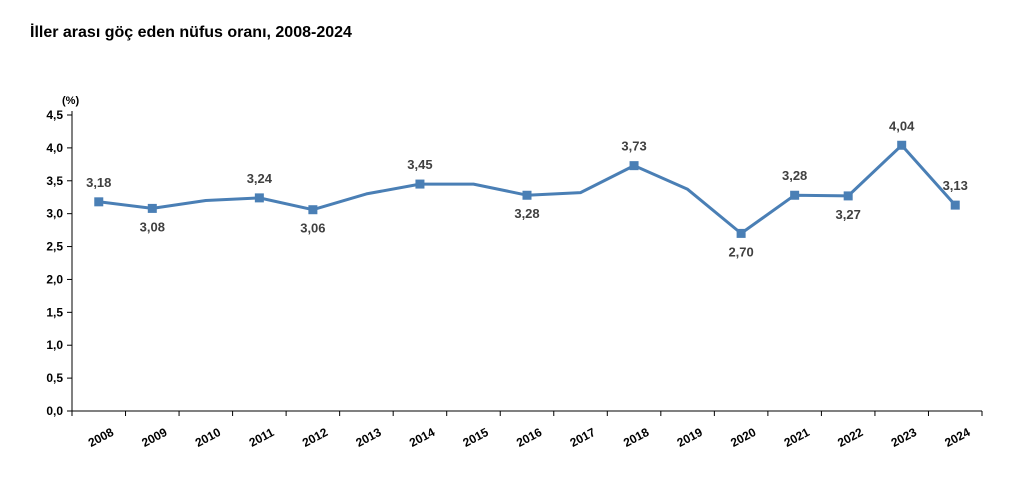 The width and height of the screenshot is (1024, 502). What do you see at coordinates (54, 181) in the screenshot?
I see `y-tick-label: 3,5` at bounding box center [54, 181].